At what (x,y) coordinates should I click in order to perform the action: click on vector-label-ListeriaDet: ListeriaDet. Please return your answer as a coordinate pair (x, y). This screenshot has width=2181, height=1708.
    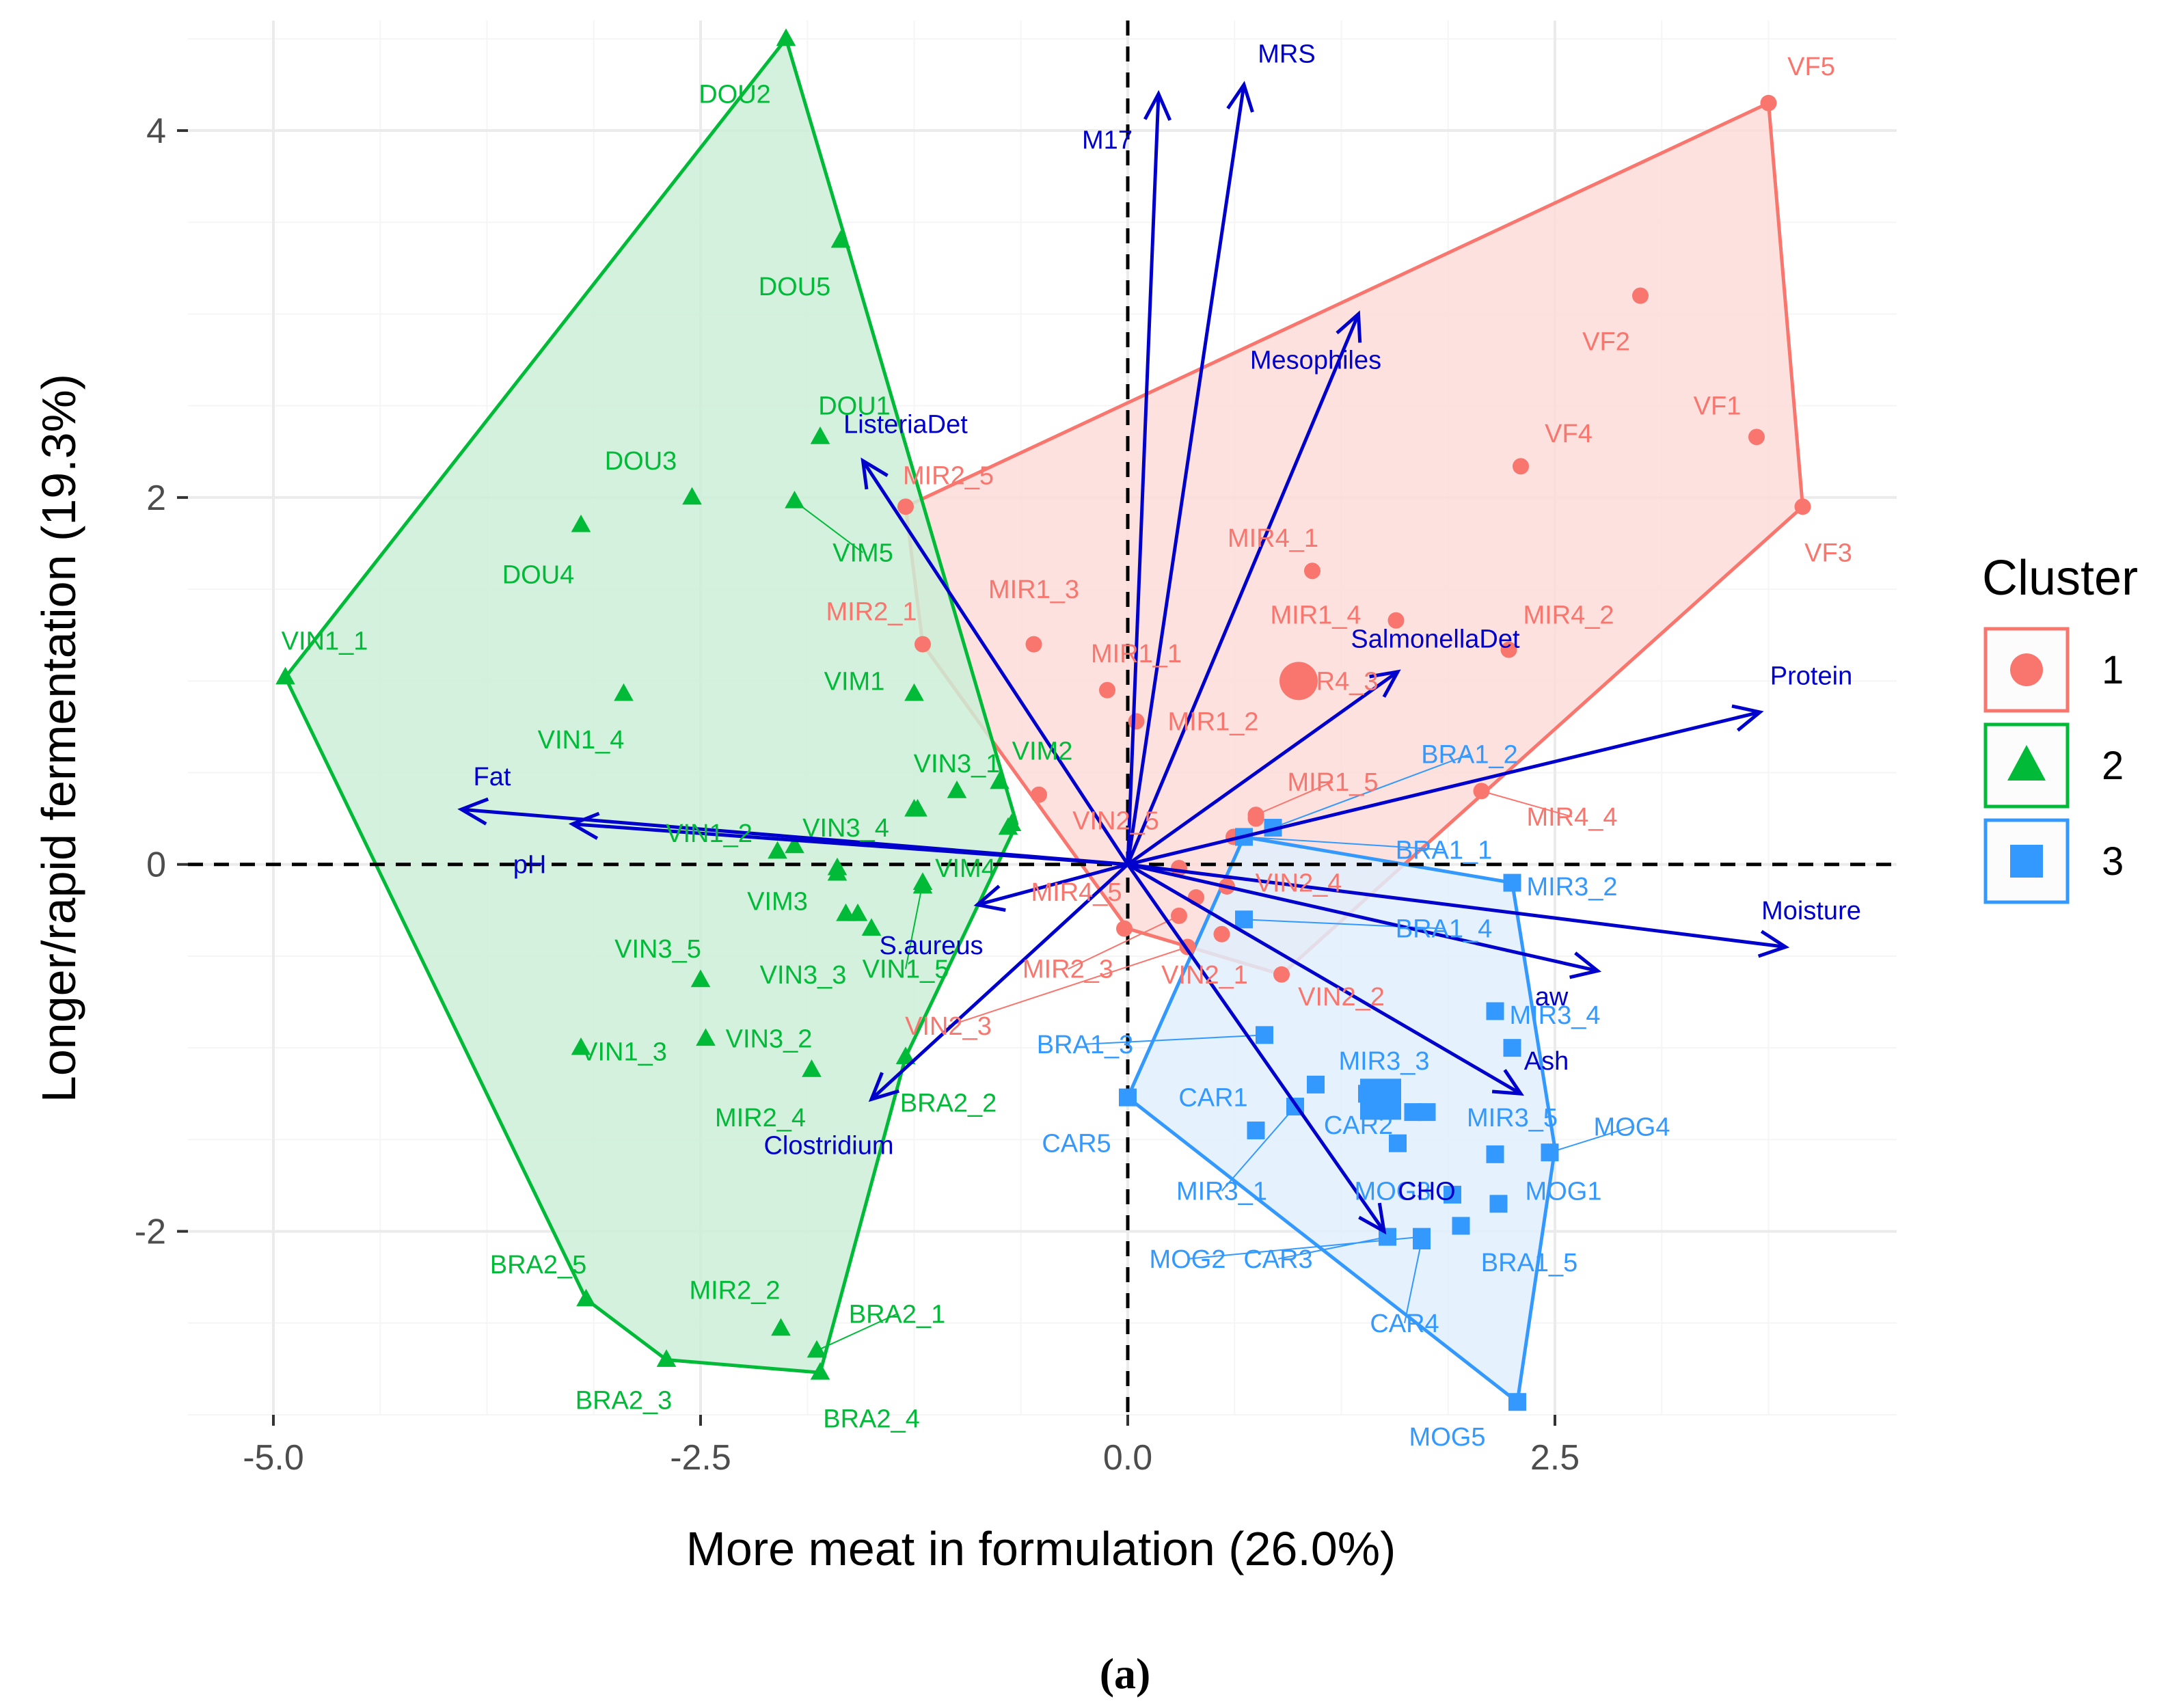
    Looking at the image, I should click on (905, 425).